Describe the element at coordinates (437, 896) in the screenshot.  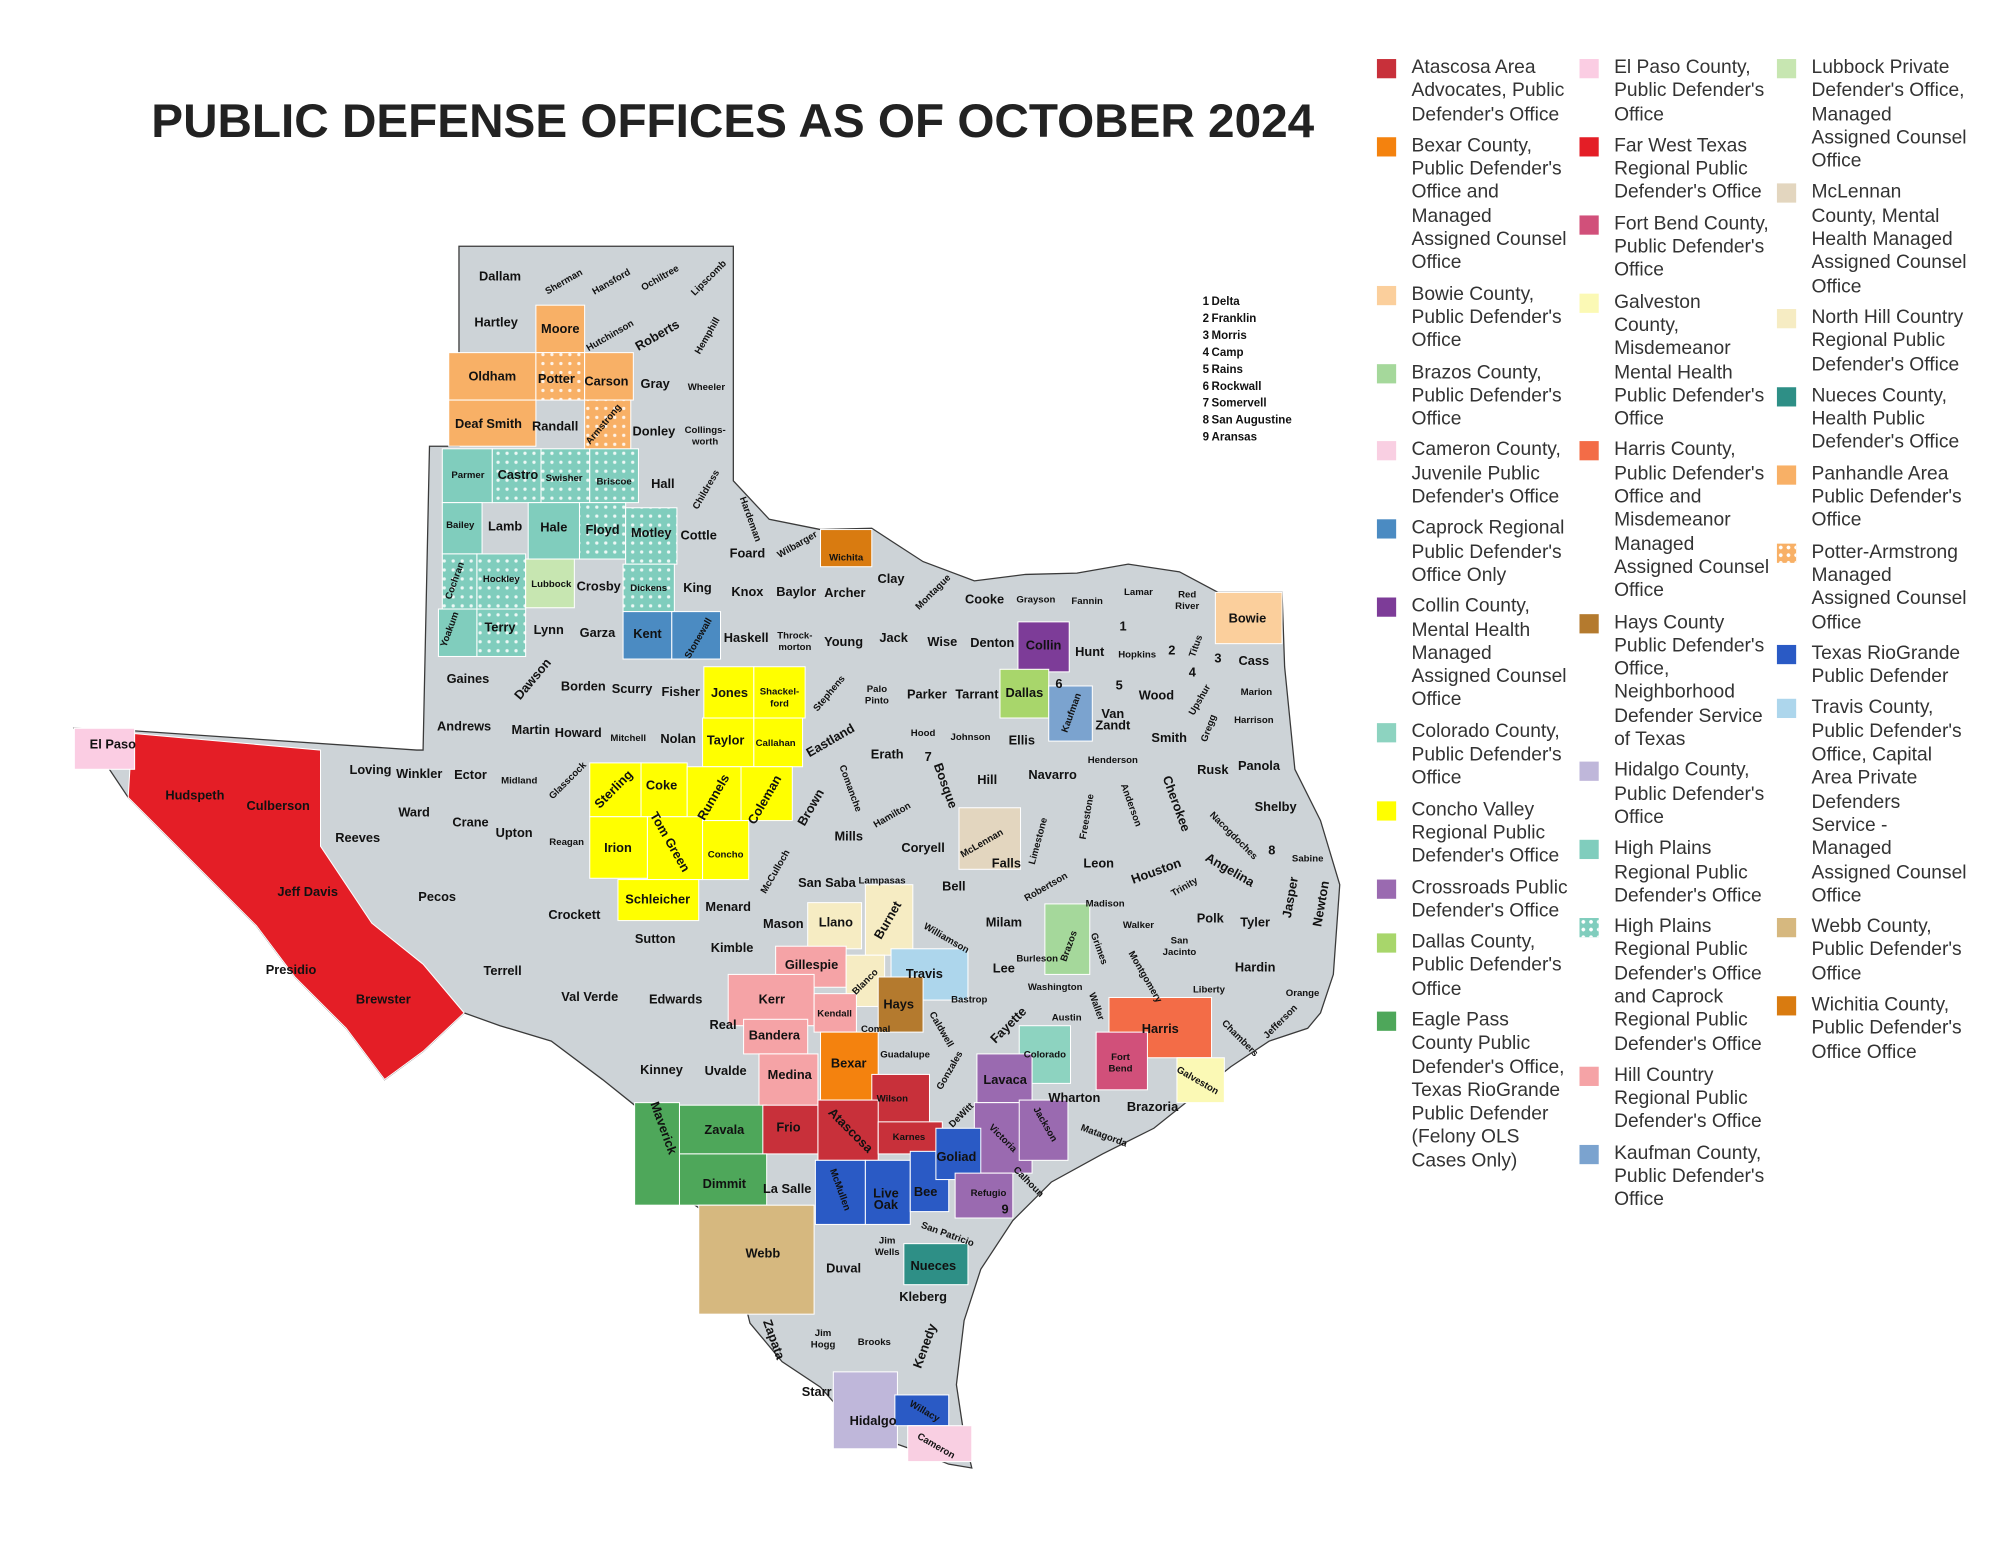
I see `county-label: Pecos` at that location.